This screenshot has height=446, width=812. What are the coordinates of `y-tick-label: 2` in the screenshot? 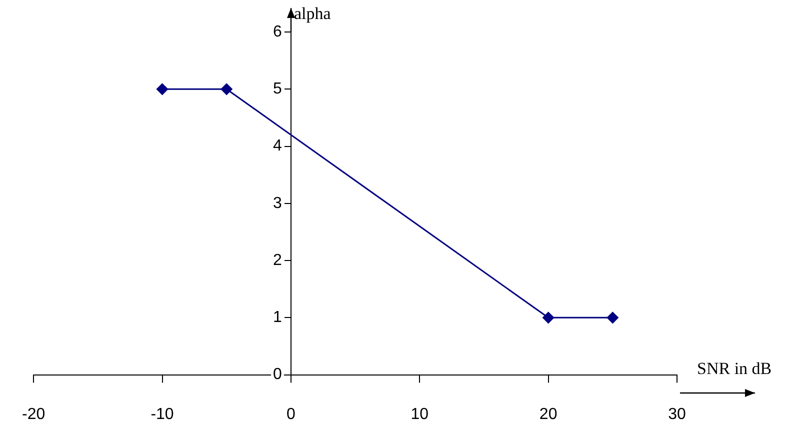 It's located at (277, 260).